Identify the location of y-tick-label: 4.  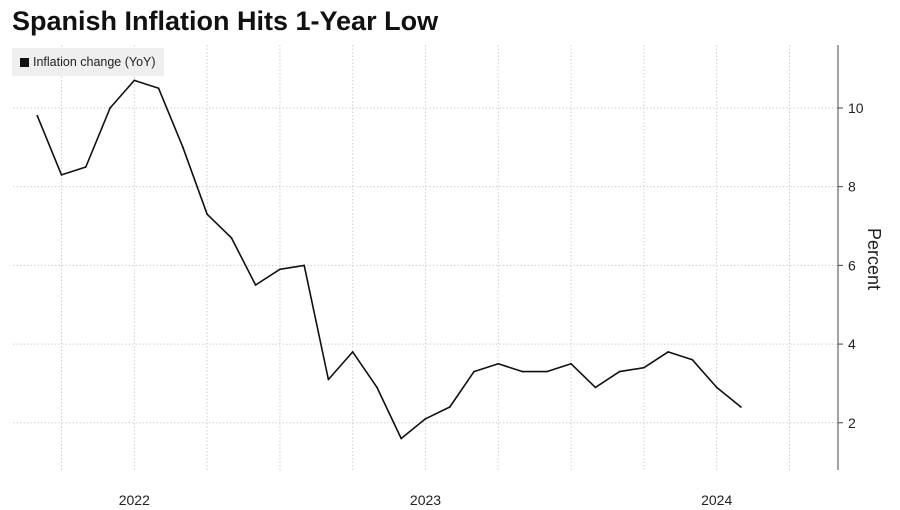
(852, 344).